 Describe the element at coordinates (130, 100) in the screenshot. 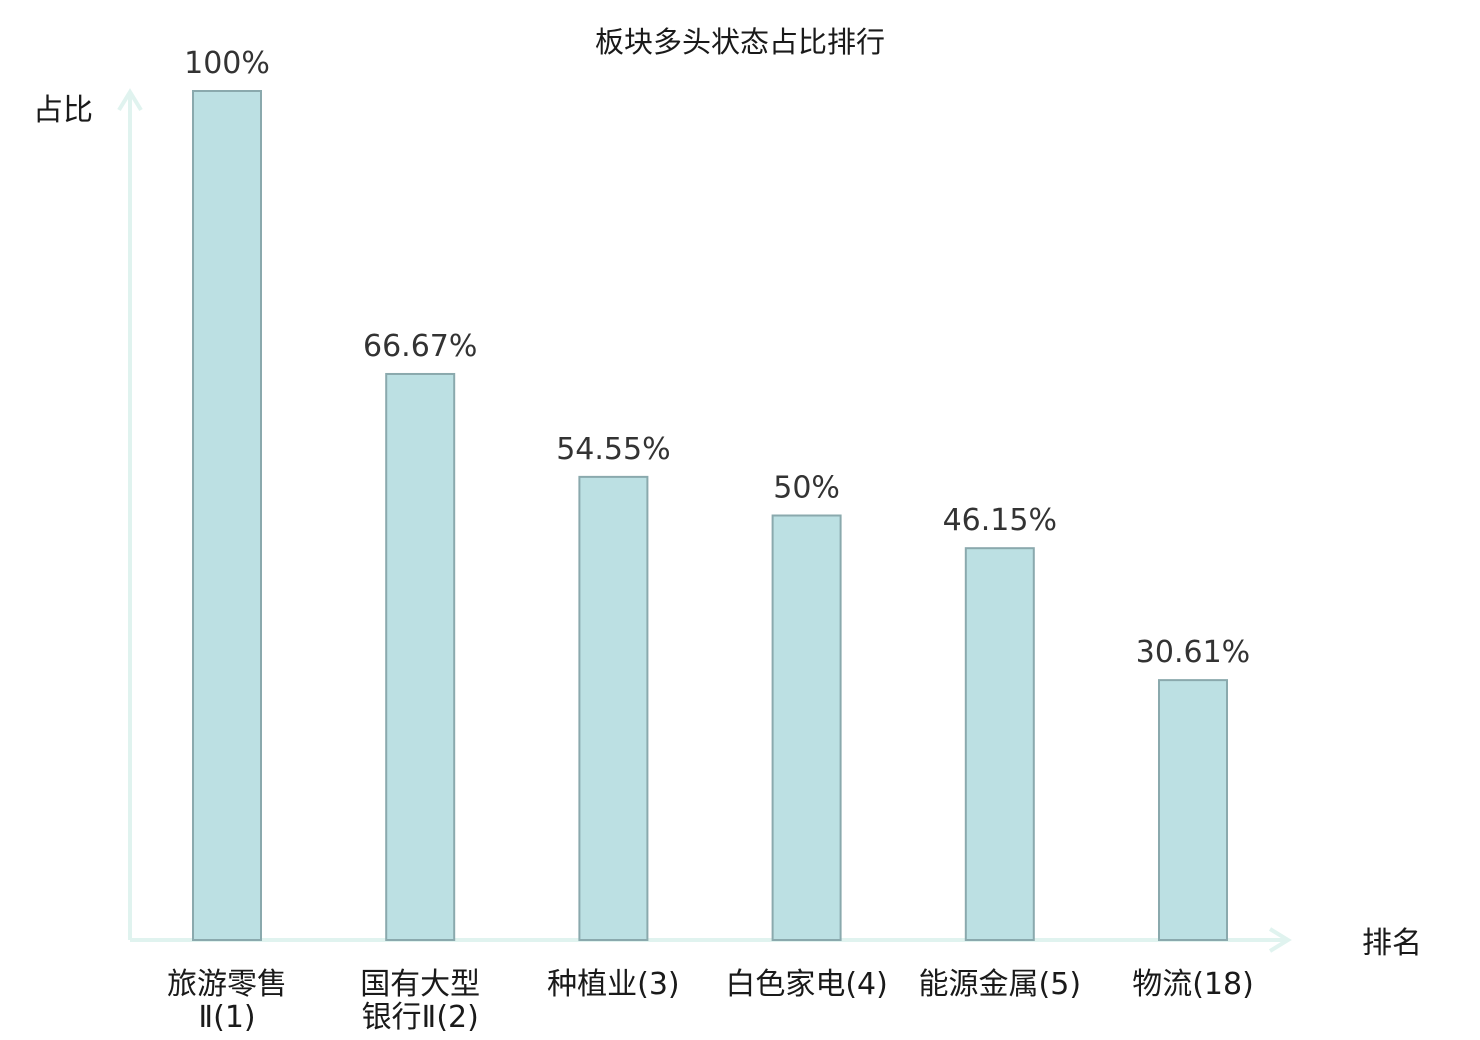

I see `y-axis-arrow` at that location.